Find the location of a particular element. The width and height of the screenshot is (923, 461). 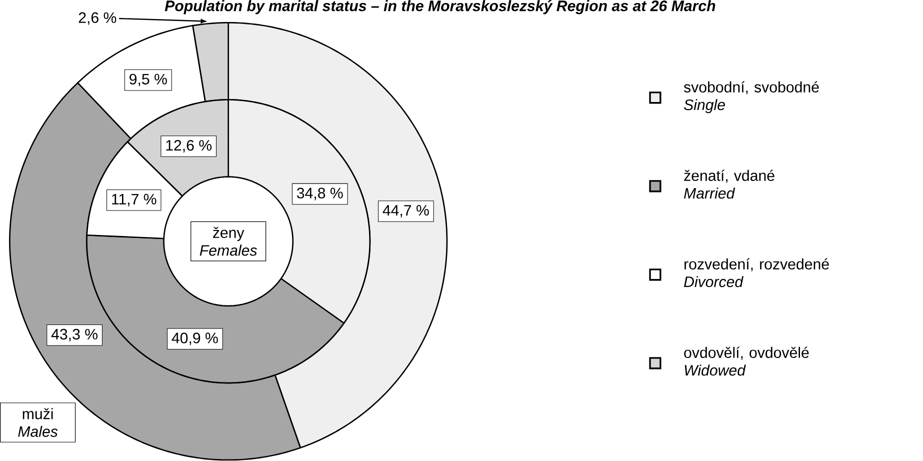

data-label: 11,7 % is located at coordinates (134, 200).